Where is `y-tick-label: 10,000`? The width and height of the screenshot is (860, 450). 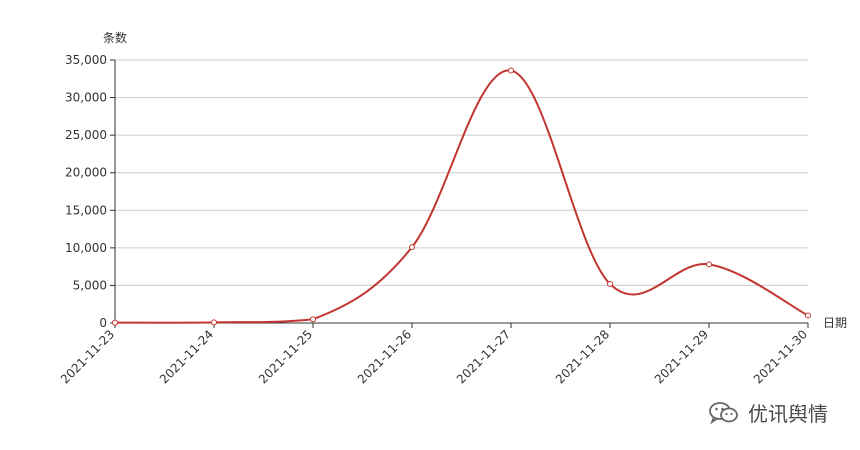
y-tick-label: 10,000 is located at coordinates (86, 248).